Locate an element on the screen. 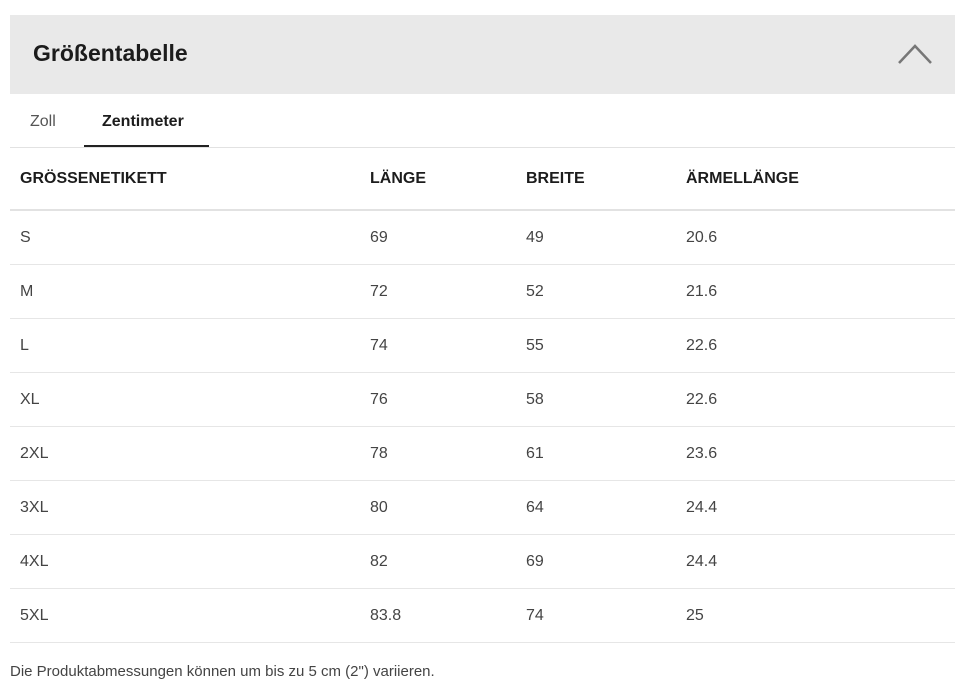  table-row: L 74 55 22.6 is located at coordinates (482, 345).